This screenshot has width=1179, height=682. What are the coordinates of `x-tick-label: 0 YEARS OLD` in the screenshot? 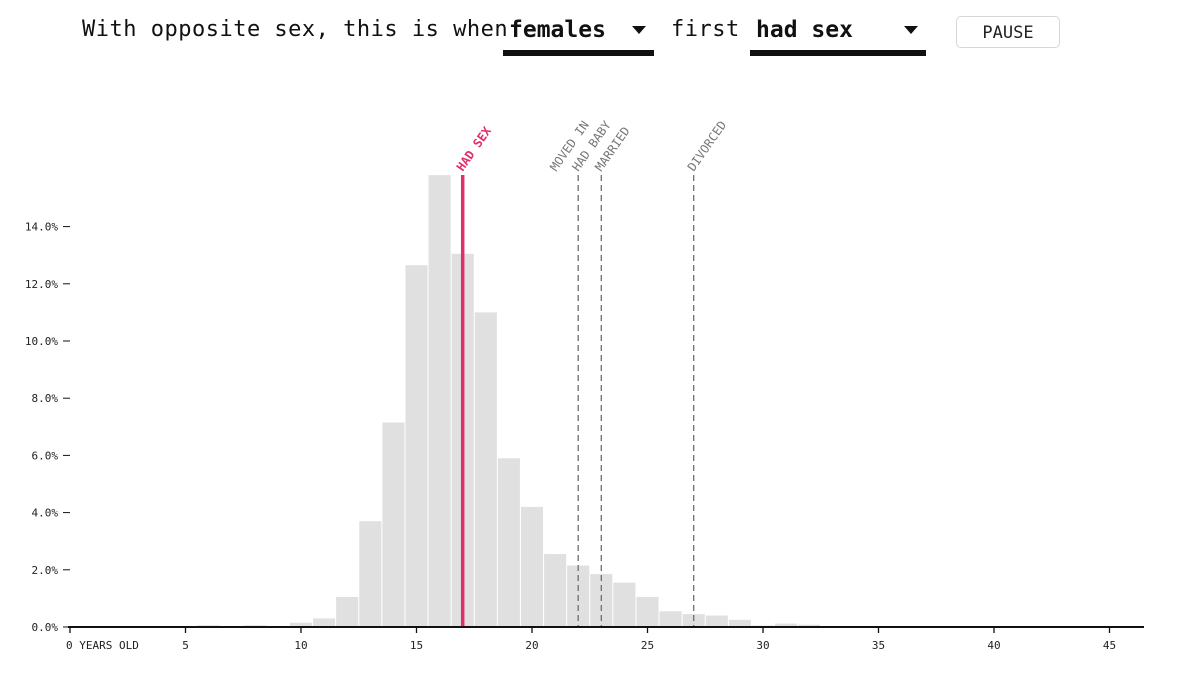 It's located at (102, 645).